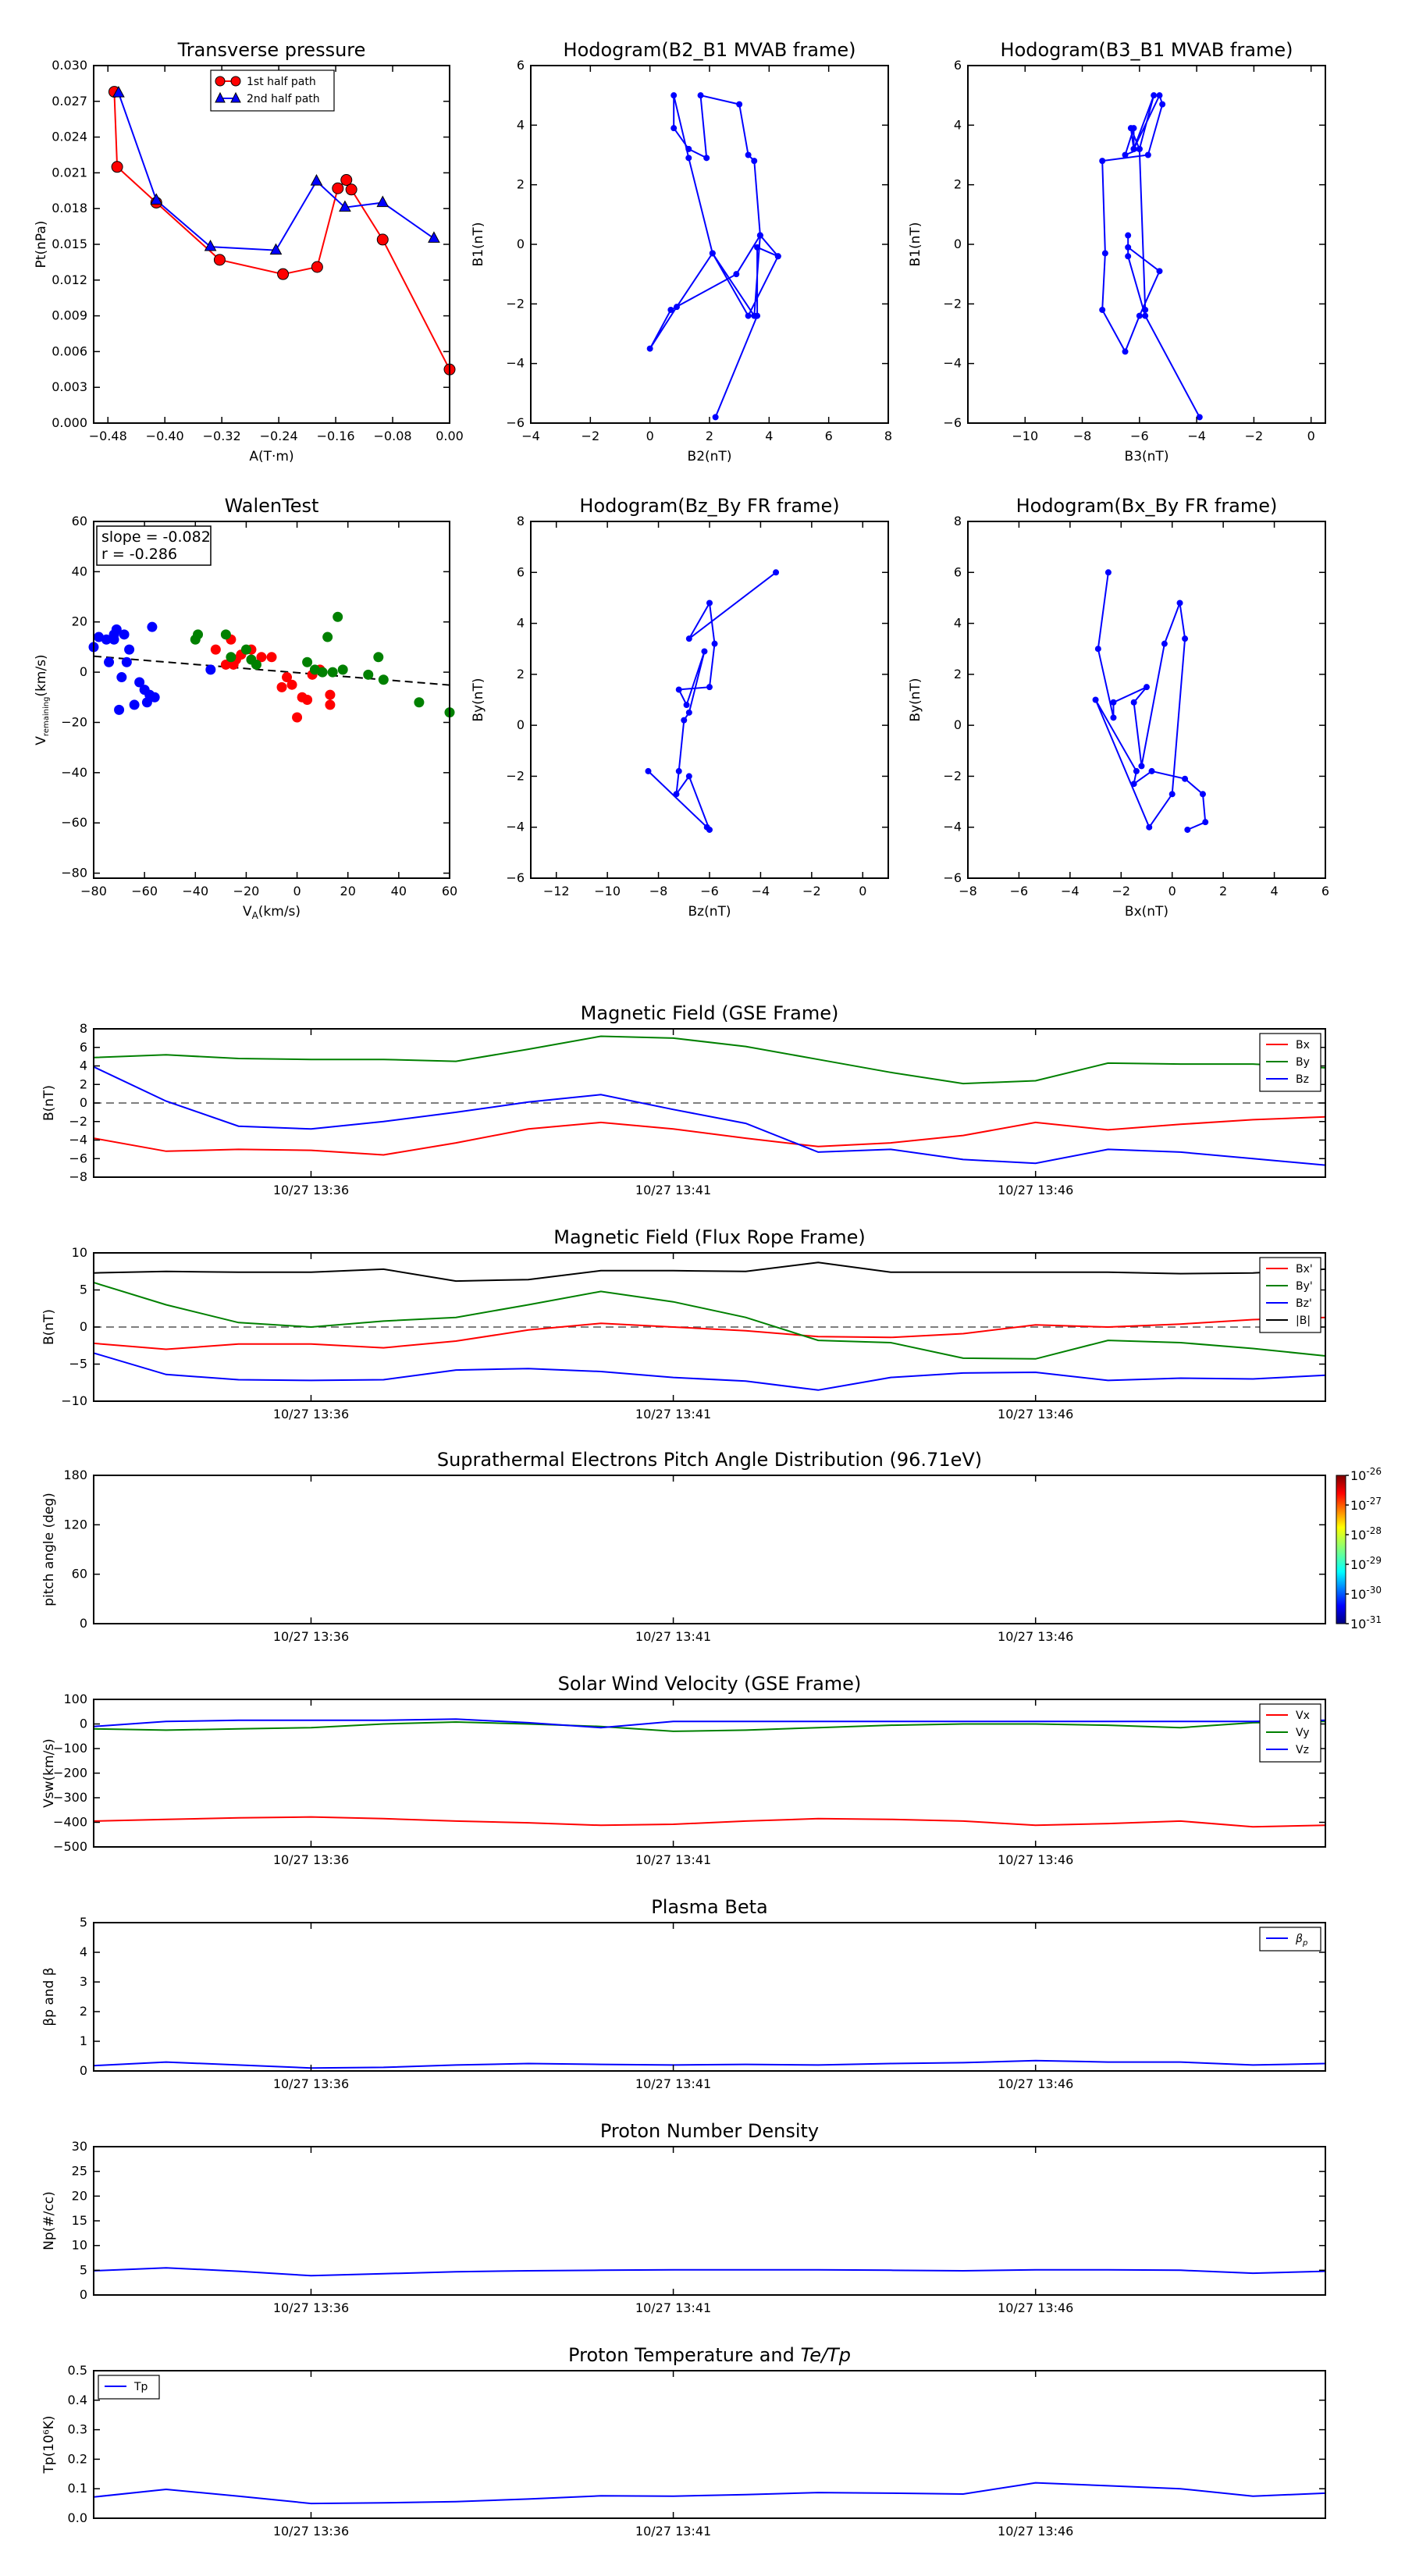  What do you see at coordinates (826, 2355) in the screenshot?
I see `chart-title-math: Te/Tp` at bounding box center [826, 2355].